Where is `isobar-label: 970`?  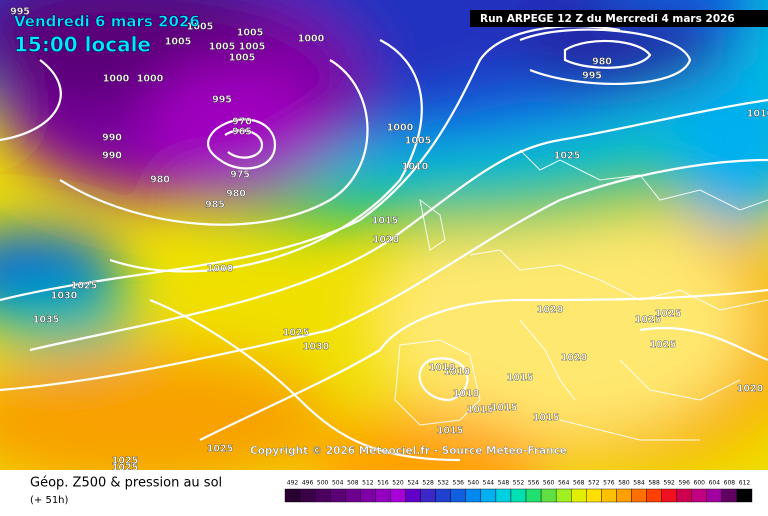 isobar-label: 970 is located at coordinates (242, 122).